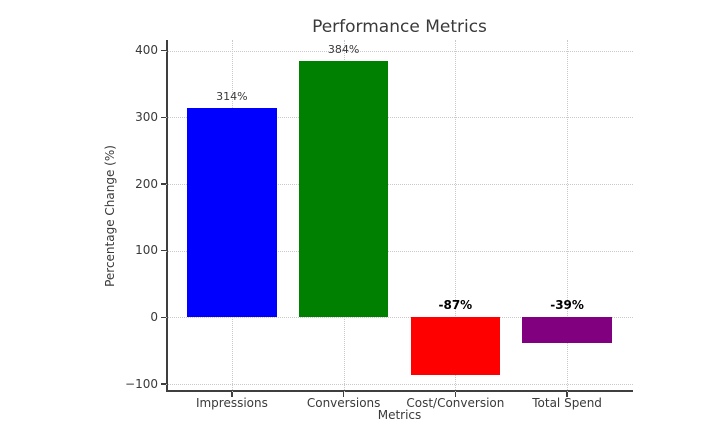  I want to click on y-tick-label-0: 0, so click(154, 316).